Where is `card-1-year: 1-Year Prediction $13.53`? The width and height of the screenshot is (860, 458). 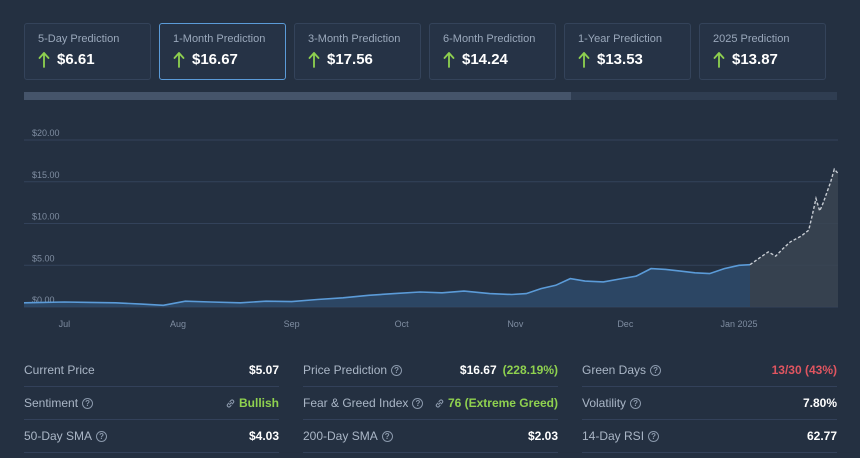 card-1-year: 1-Year Prediction $13.53 is located at coordinates (627, 51).